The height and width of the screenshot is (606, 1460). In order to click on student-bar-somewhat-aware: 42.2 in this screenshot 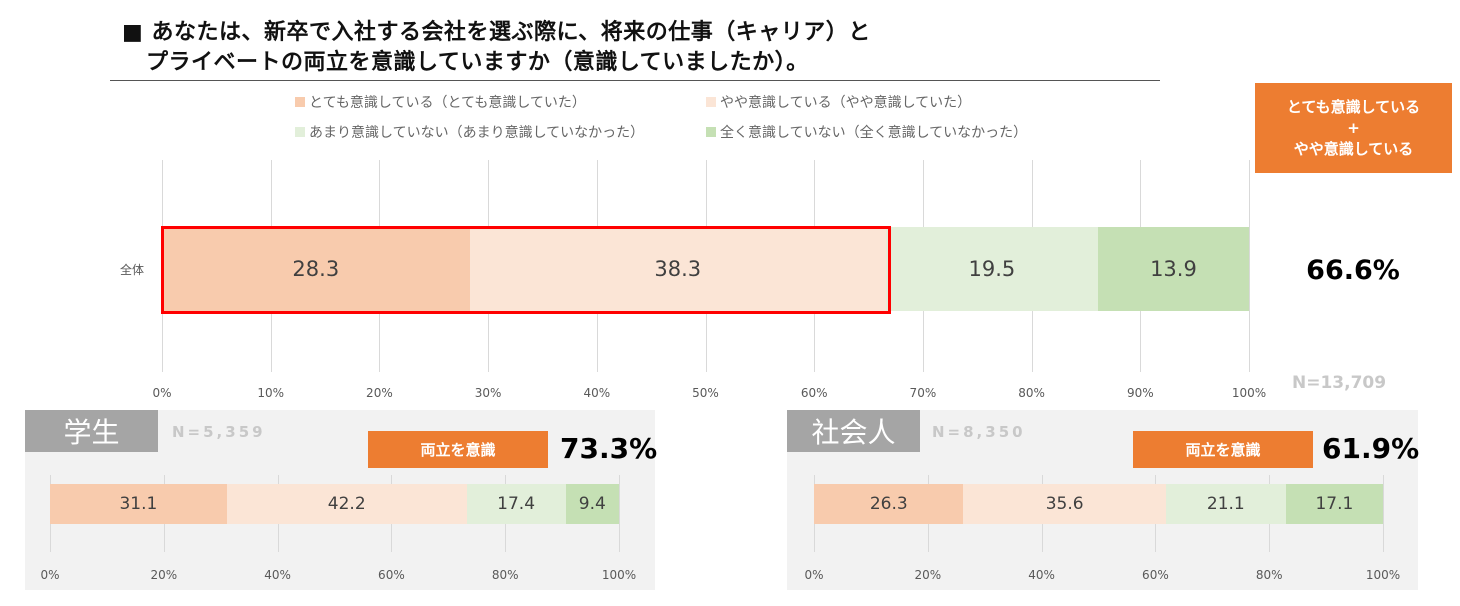, I will do `click(346, 504)`.